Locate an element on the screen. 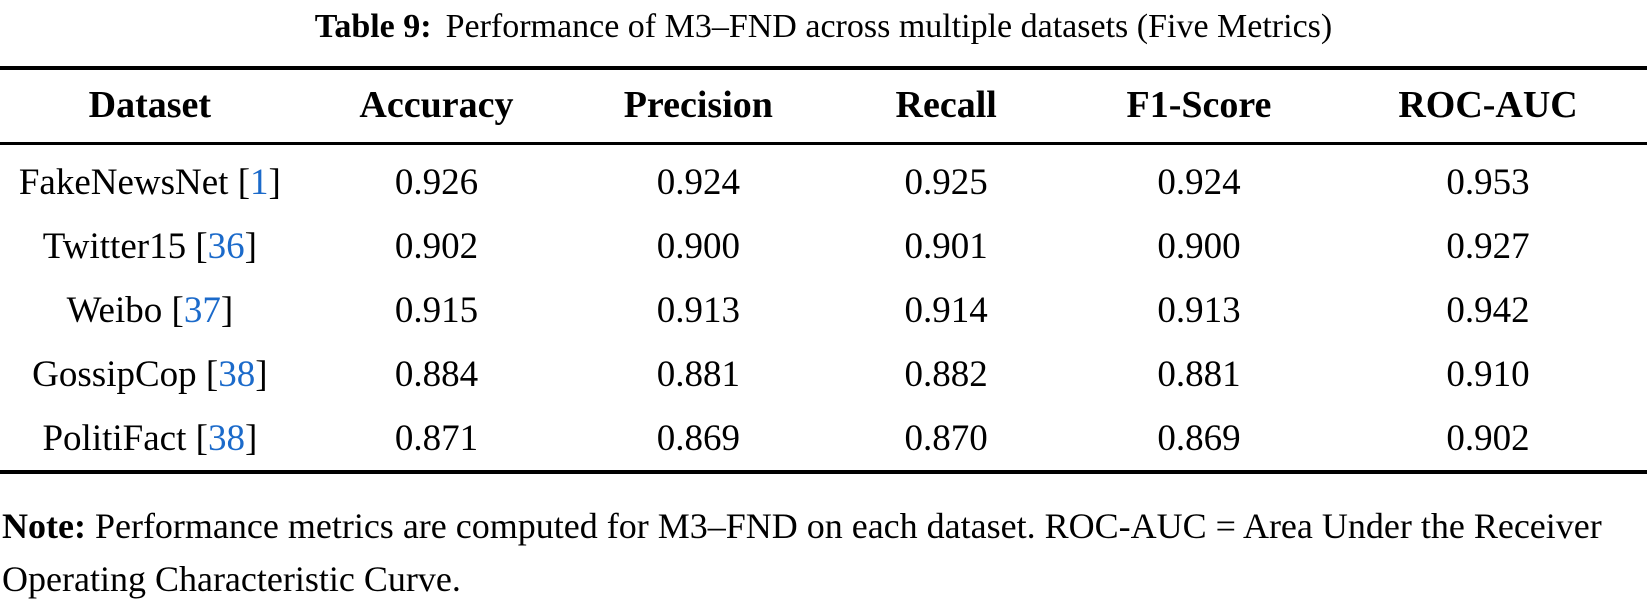  table-row: GossipCop [38] 0.884 0.881 0.882 0.881 0.910 is located at coordinates (823, 374).